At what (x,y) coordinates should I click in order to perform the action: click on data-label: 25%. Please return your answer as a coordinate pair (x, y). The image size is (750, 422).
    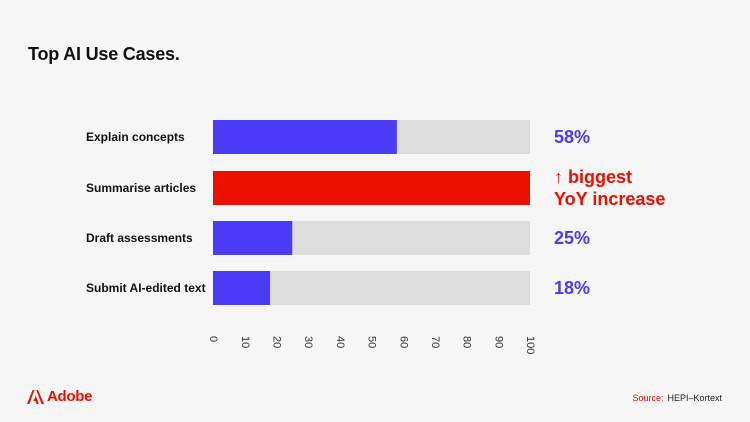
    Looking at the image, I should click on (572, 238).